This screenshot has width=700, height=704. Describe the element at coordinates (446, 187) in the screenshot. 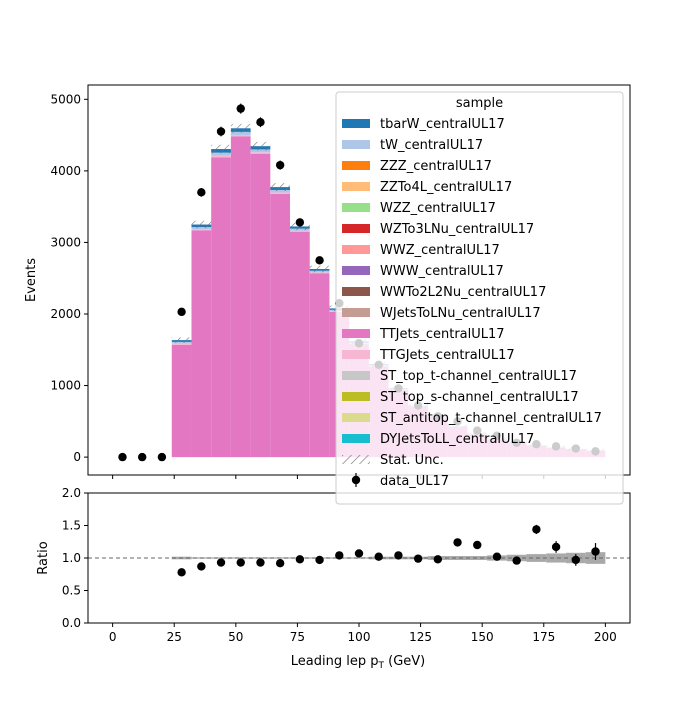

I see `legend-label-3: ZZTo4L_centralUL17` at that location.